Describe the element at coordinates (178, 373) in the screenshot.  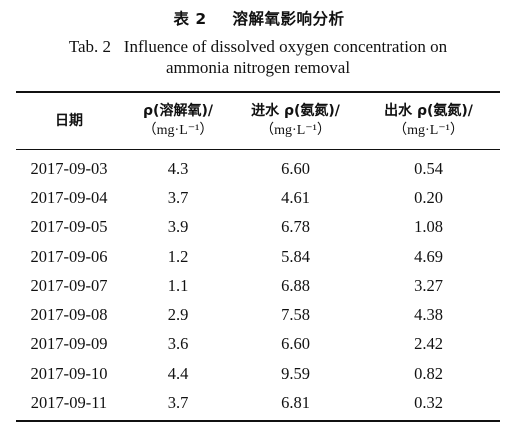
I see `cell-dissolved-oxygen: 4.4` at that location.